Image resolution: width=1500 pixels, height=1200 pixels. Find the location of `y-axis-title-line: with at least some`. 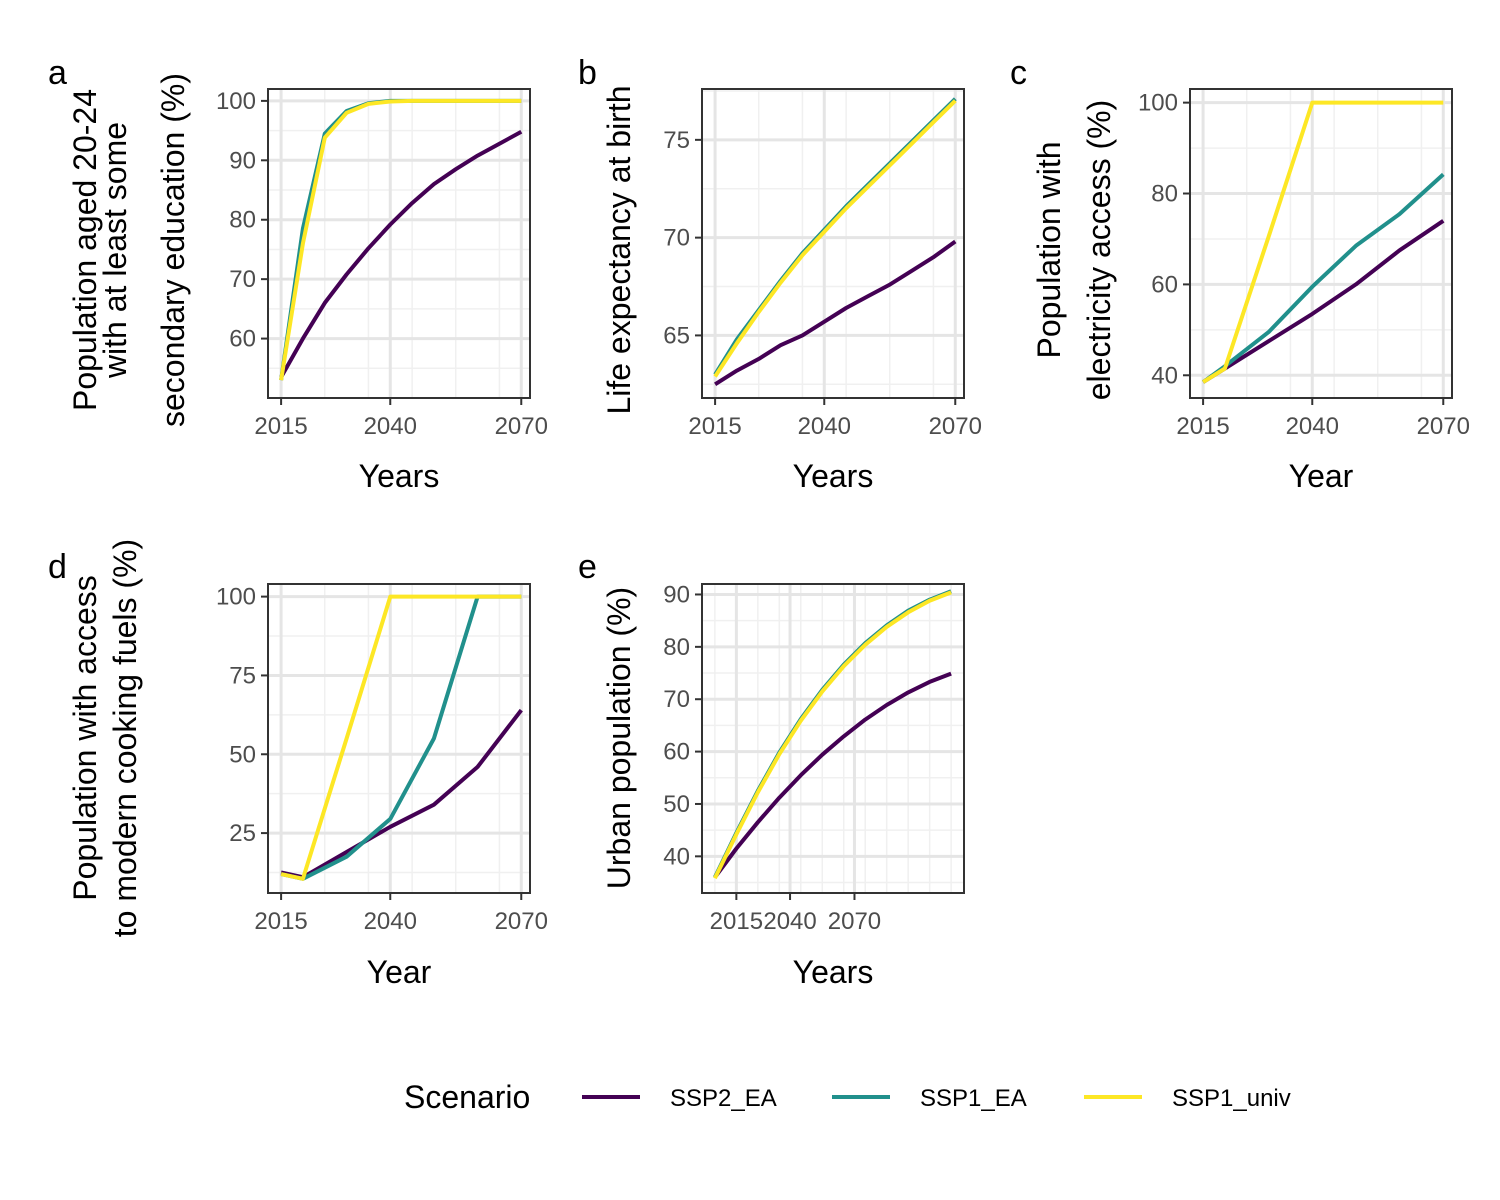

y-axis-title-line: with at least some is located at coordinates (115, 250).